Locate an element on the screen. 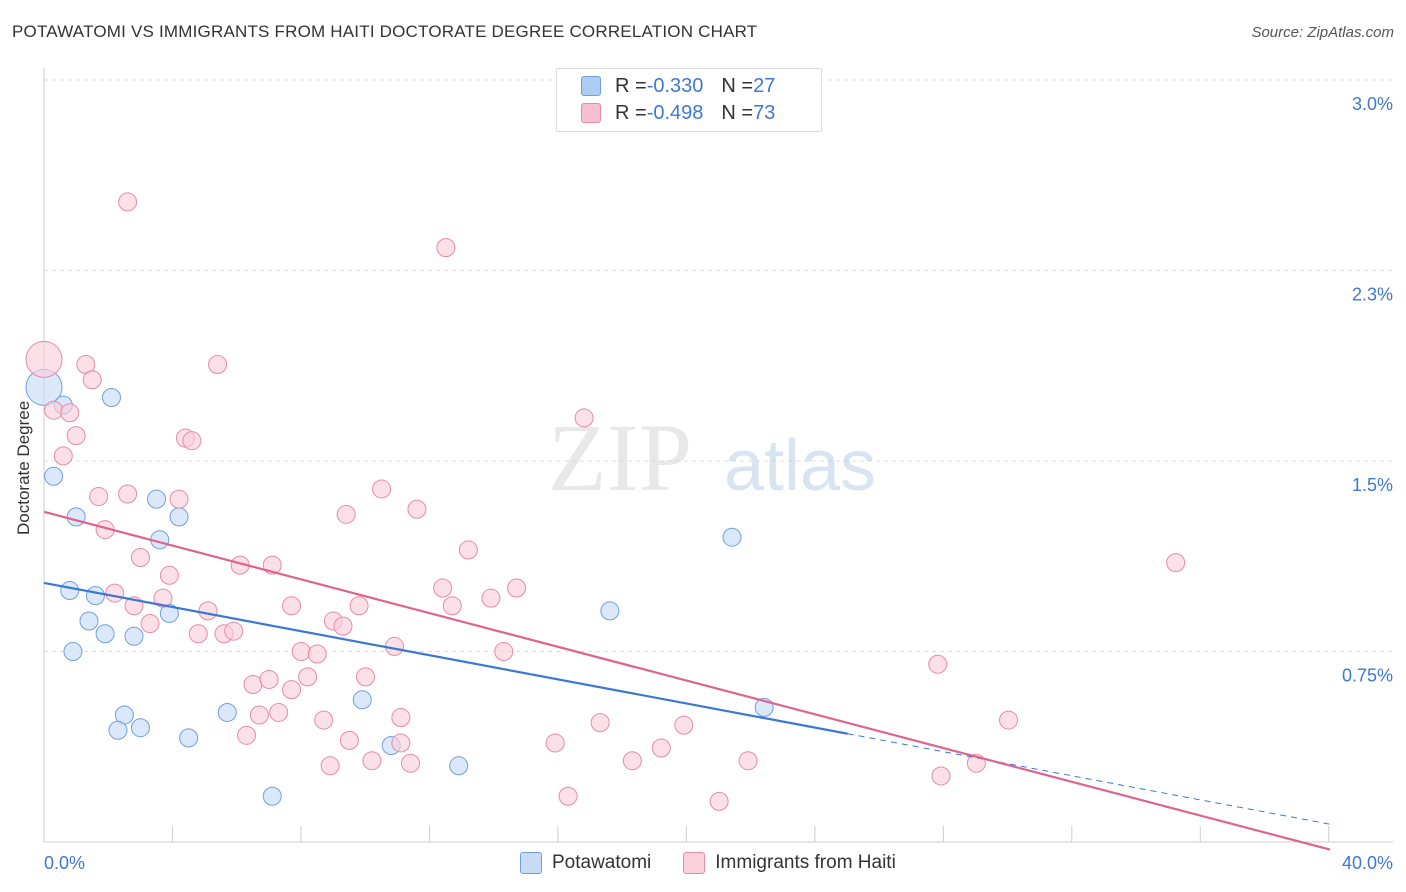 Image resolution: width=1406 pixels, height=892 pixels. legend-row-potawatomi: R = -0.330 N = 27 is located at coordinates (678, 86).